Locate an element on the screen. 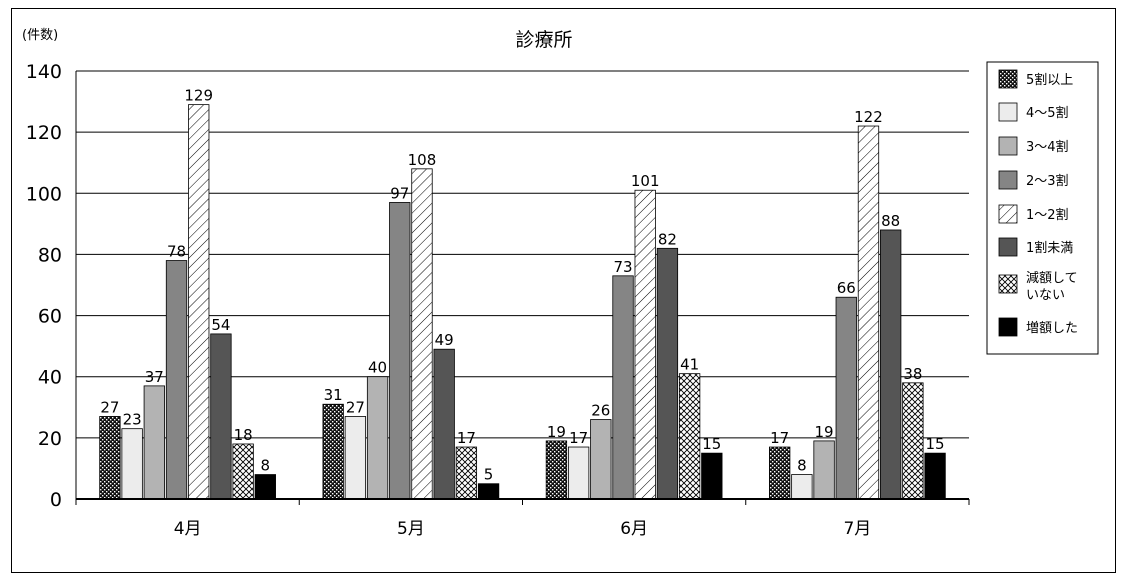 The image size is (1129, 583). x-tick-label: 5月 is located at coordinates (411, 529).